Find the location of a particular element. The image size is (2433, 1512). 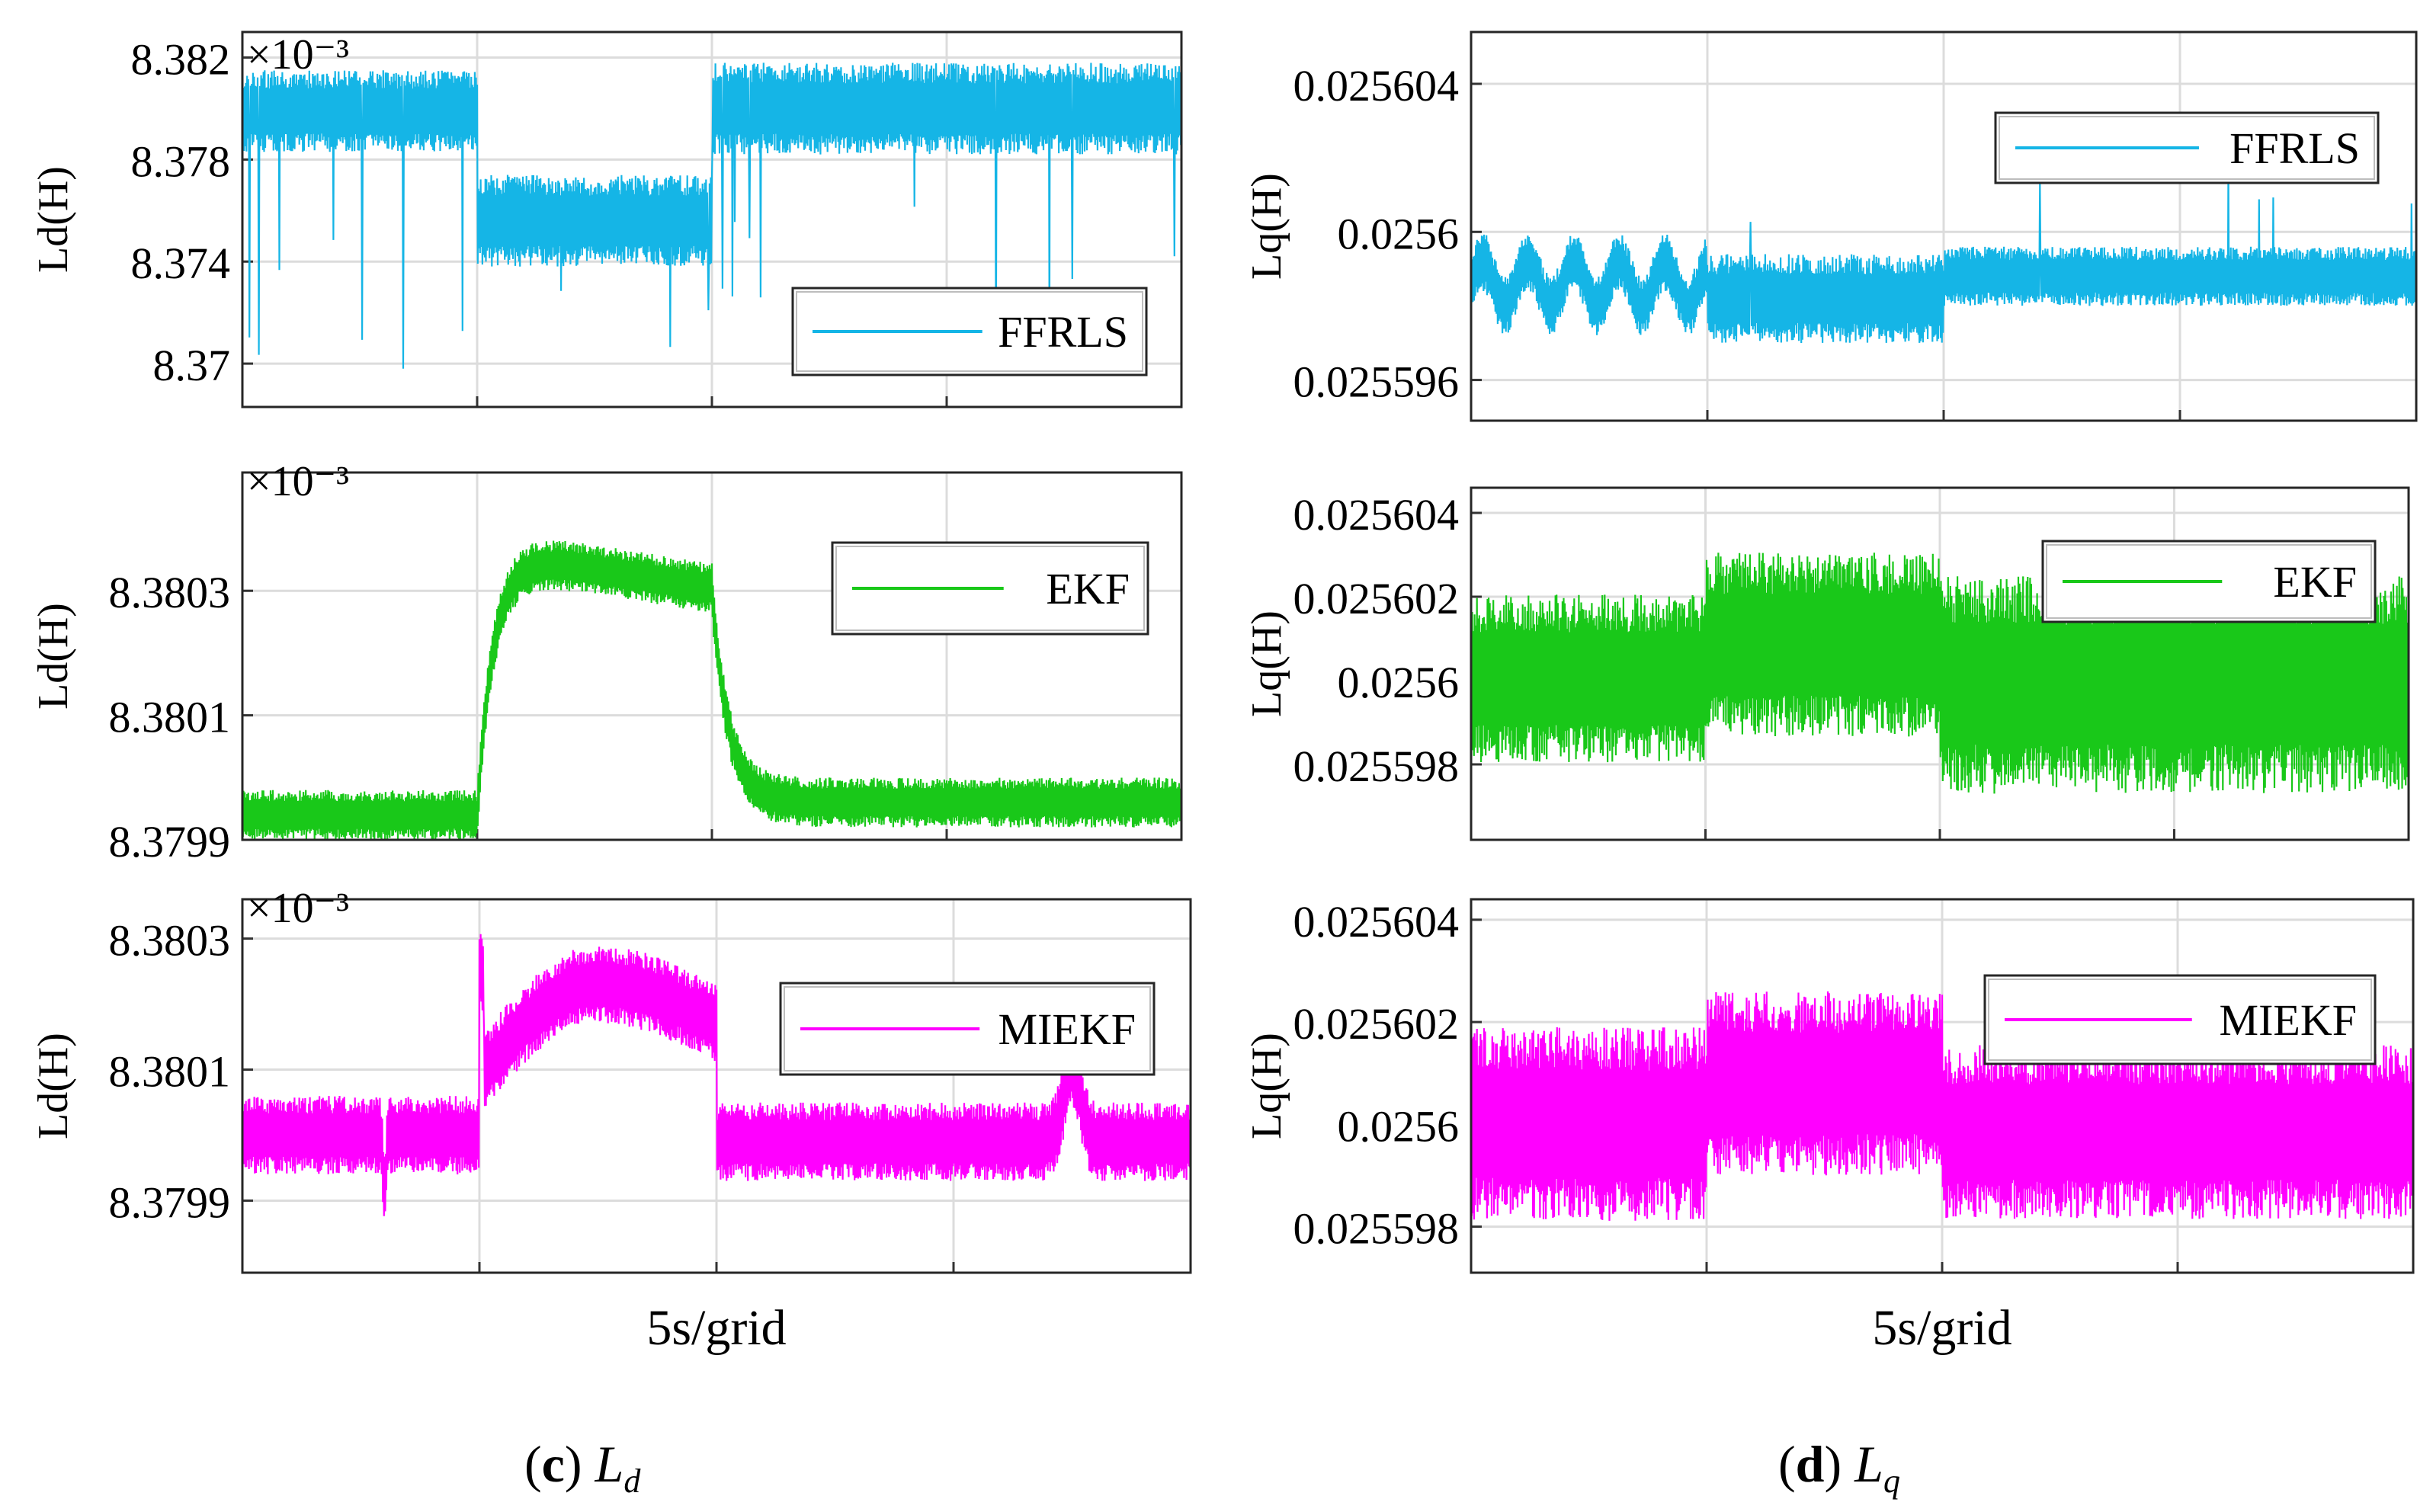

lq-ekf-ytick-label: 0.025602 is located at coordinates (1376, 598).